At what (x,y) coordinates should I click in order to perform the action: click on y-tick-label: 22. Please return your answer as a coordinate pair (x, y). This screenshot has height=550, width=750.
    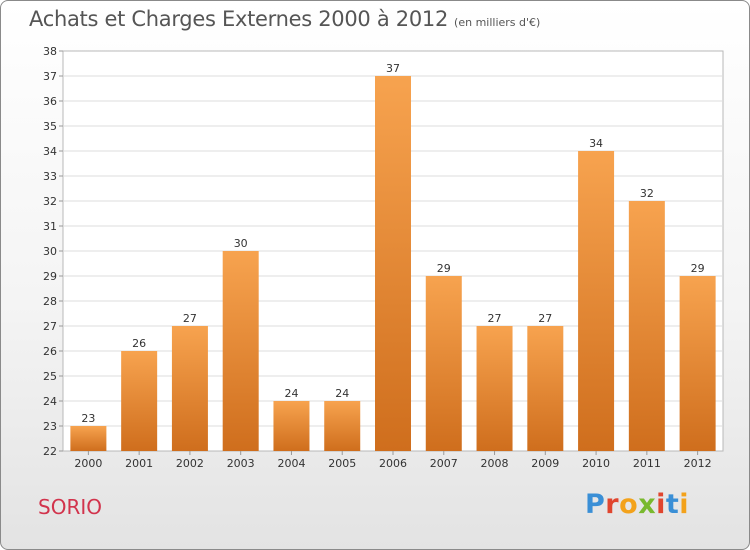
    Looking at the image, I should click on (50, 451).